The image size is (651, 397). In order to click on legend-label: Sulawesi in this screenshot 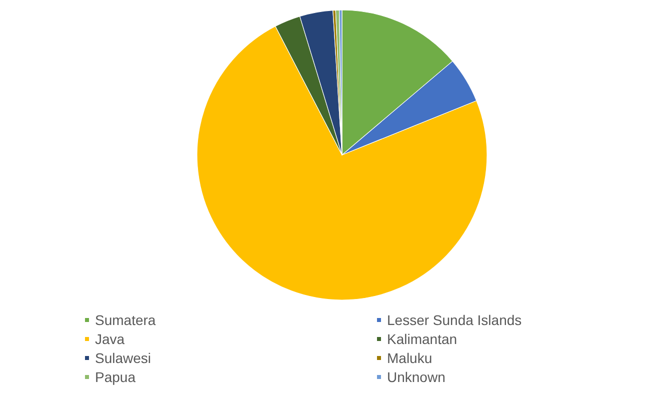, I will do `click(123, 358)`.